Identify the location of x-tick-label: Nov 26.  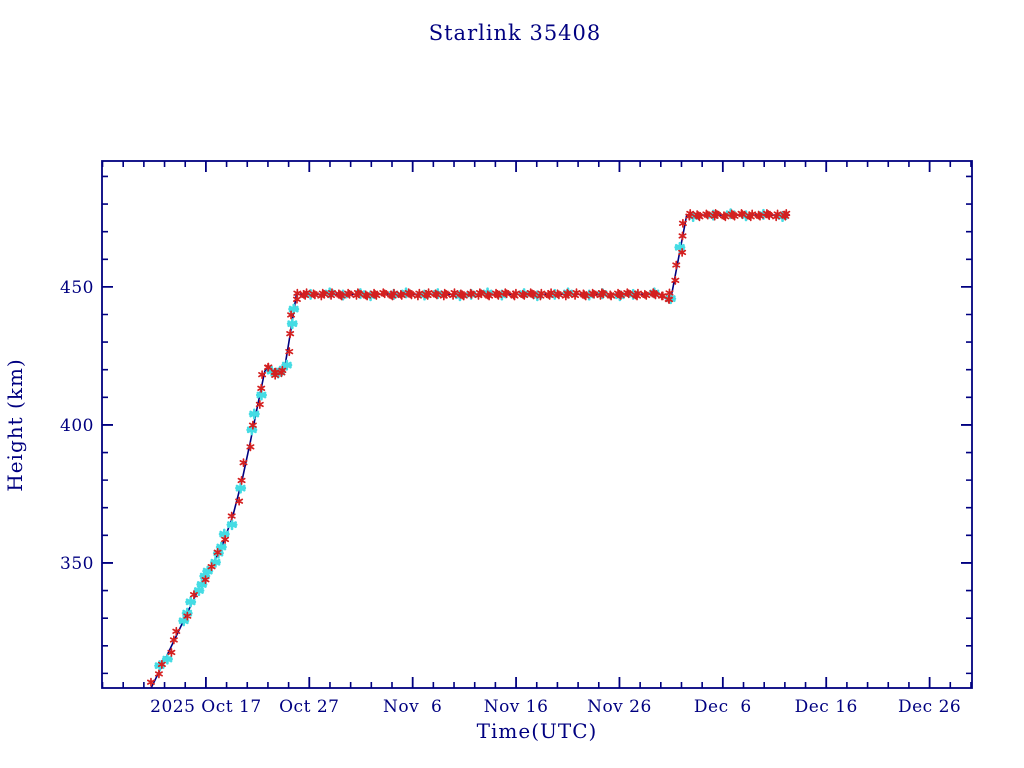
(619, 707).